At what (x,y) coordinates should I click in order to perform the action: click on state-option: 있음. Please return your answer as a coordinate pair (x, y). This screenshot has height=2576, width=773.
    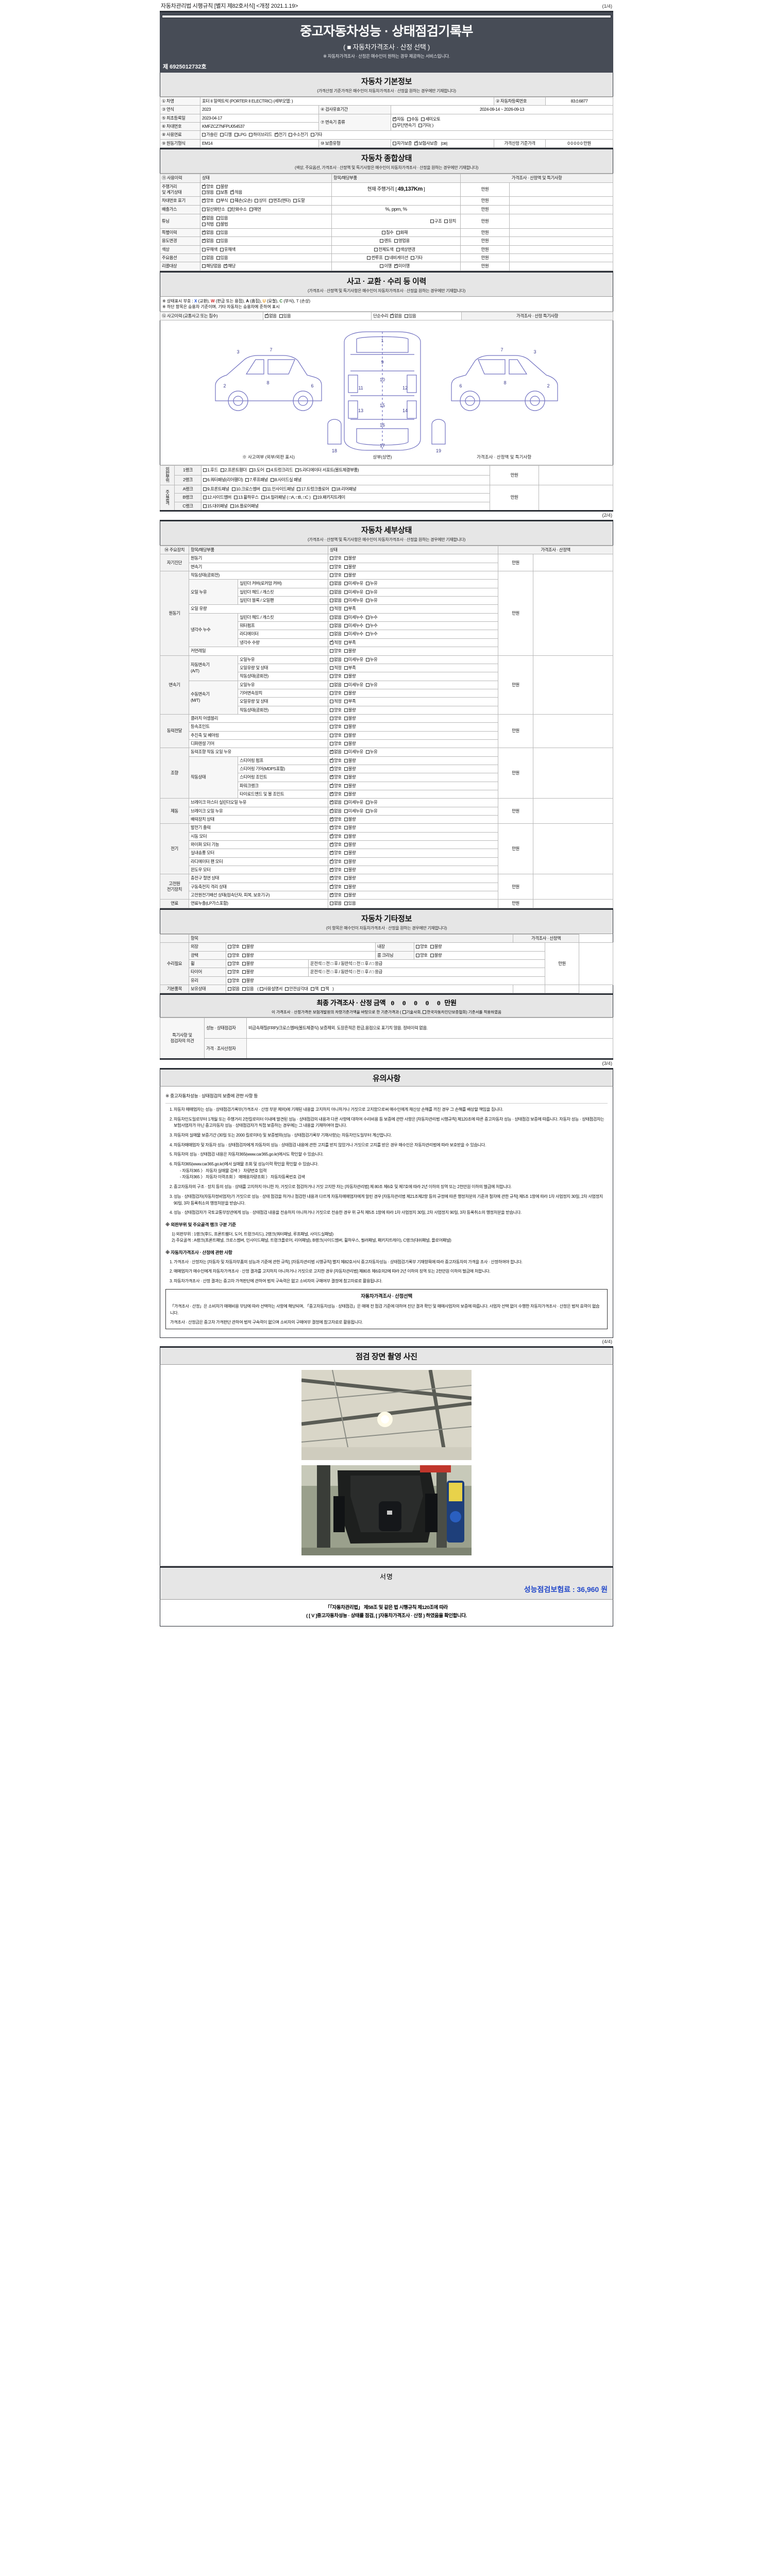
    Looking at the image, I should click on (222, 241).